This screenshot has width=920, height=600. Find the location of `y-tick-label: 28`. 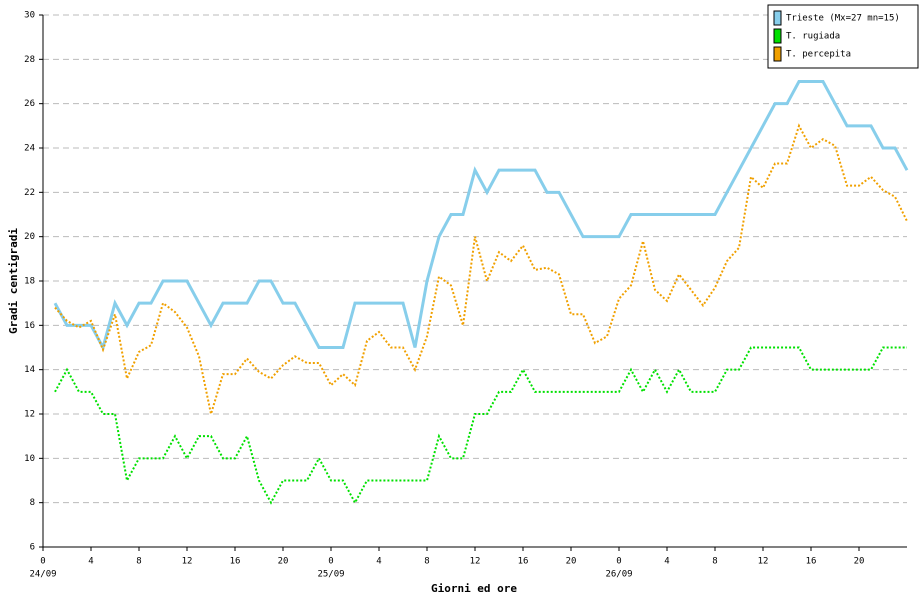

y-tick-label: 28 is located at coordinates (29, 60).